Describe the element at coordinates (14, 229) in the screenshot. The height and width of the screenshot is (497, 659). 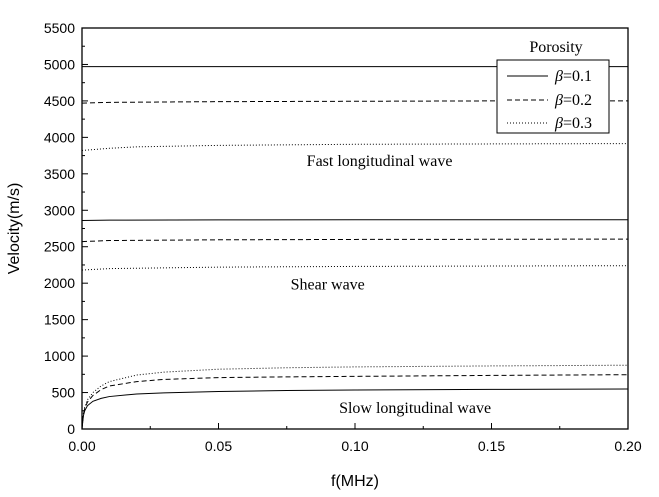
I see `y-axis-title: Velocity(m/s)` at that location.